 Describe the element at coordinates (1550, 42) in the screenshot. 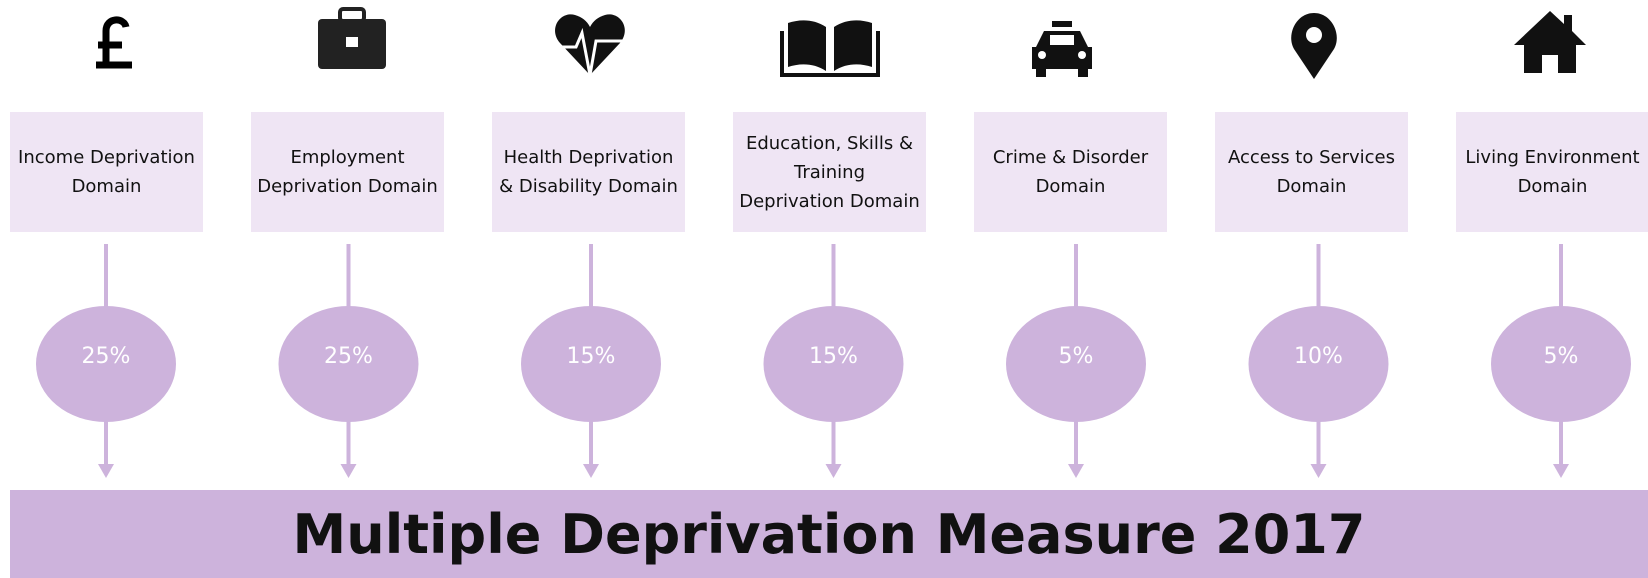

I see `icon-house` at that location.